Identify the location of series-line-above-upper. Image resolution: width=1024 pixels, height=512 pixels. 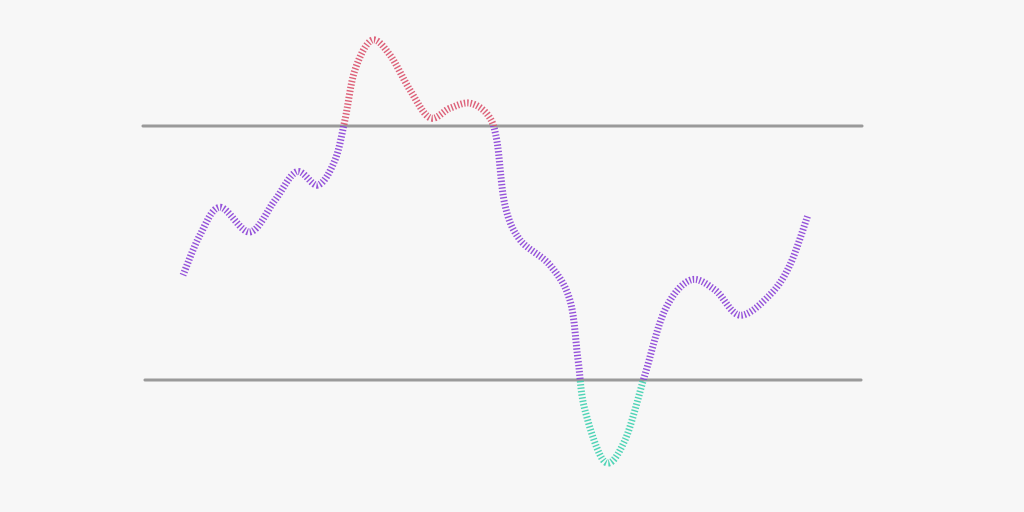
(419, 81).